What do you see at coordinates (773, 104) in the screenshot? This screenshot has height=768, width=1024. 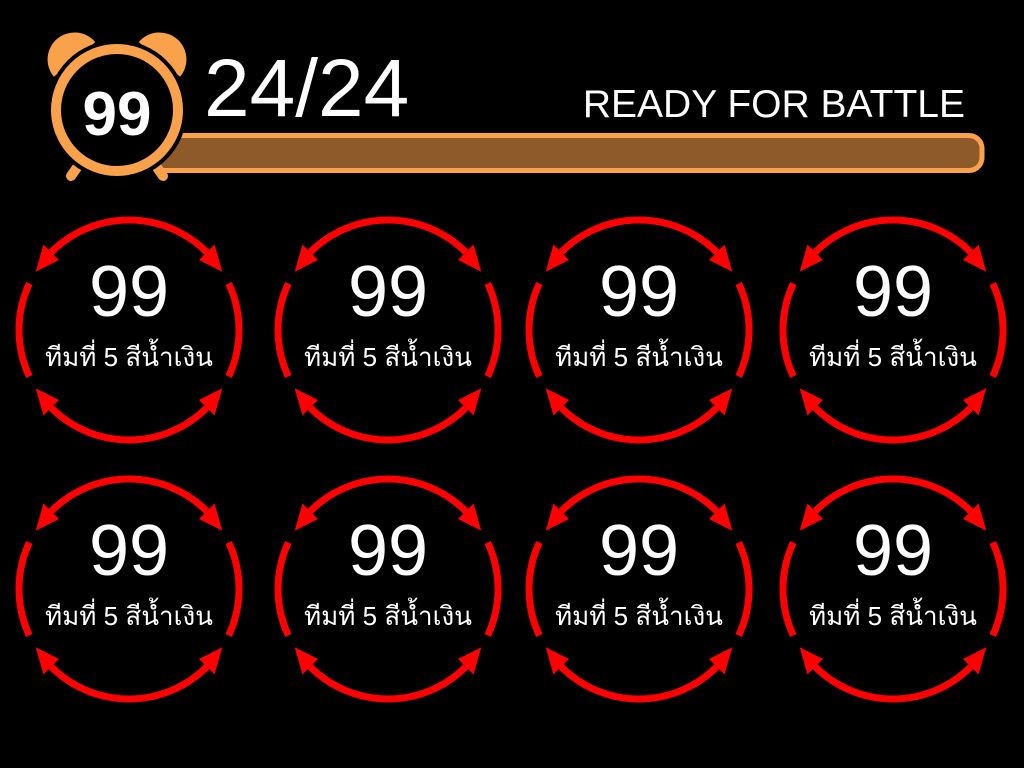 I see `status-label: READY FOR BATTLE` at bounding box center [773, 104].